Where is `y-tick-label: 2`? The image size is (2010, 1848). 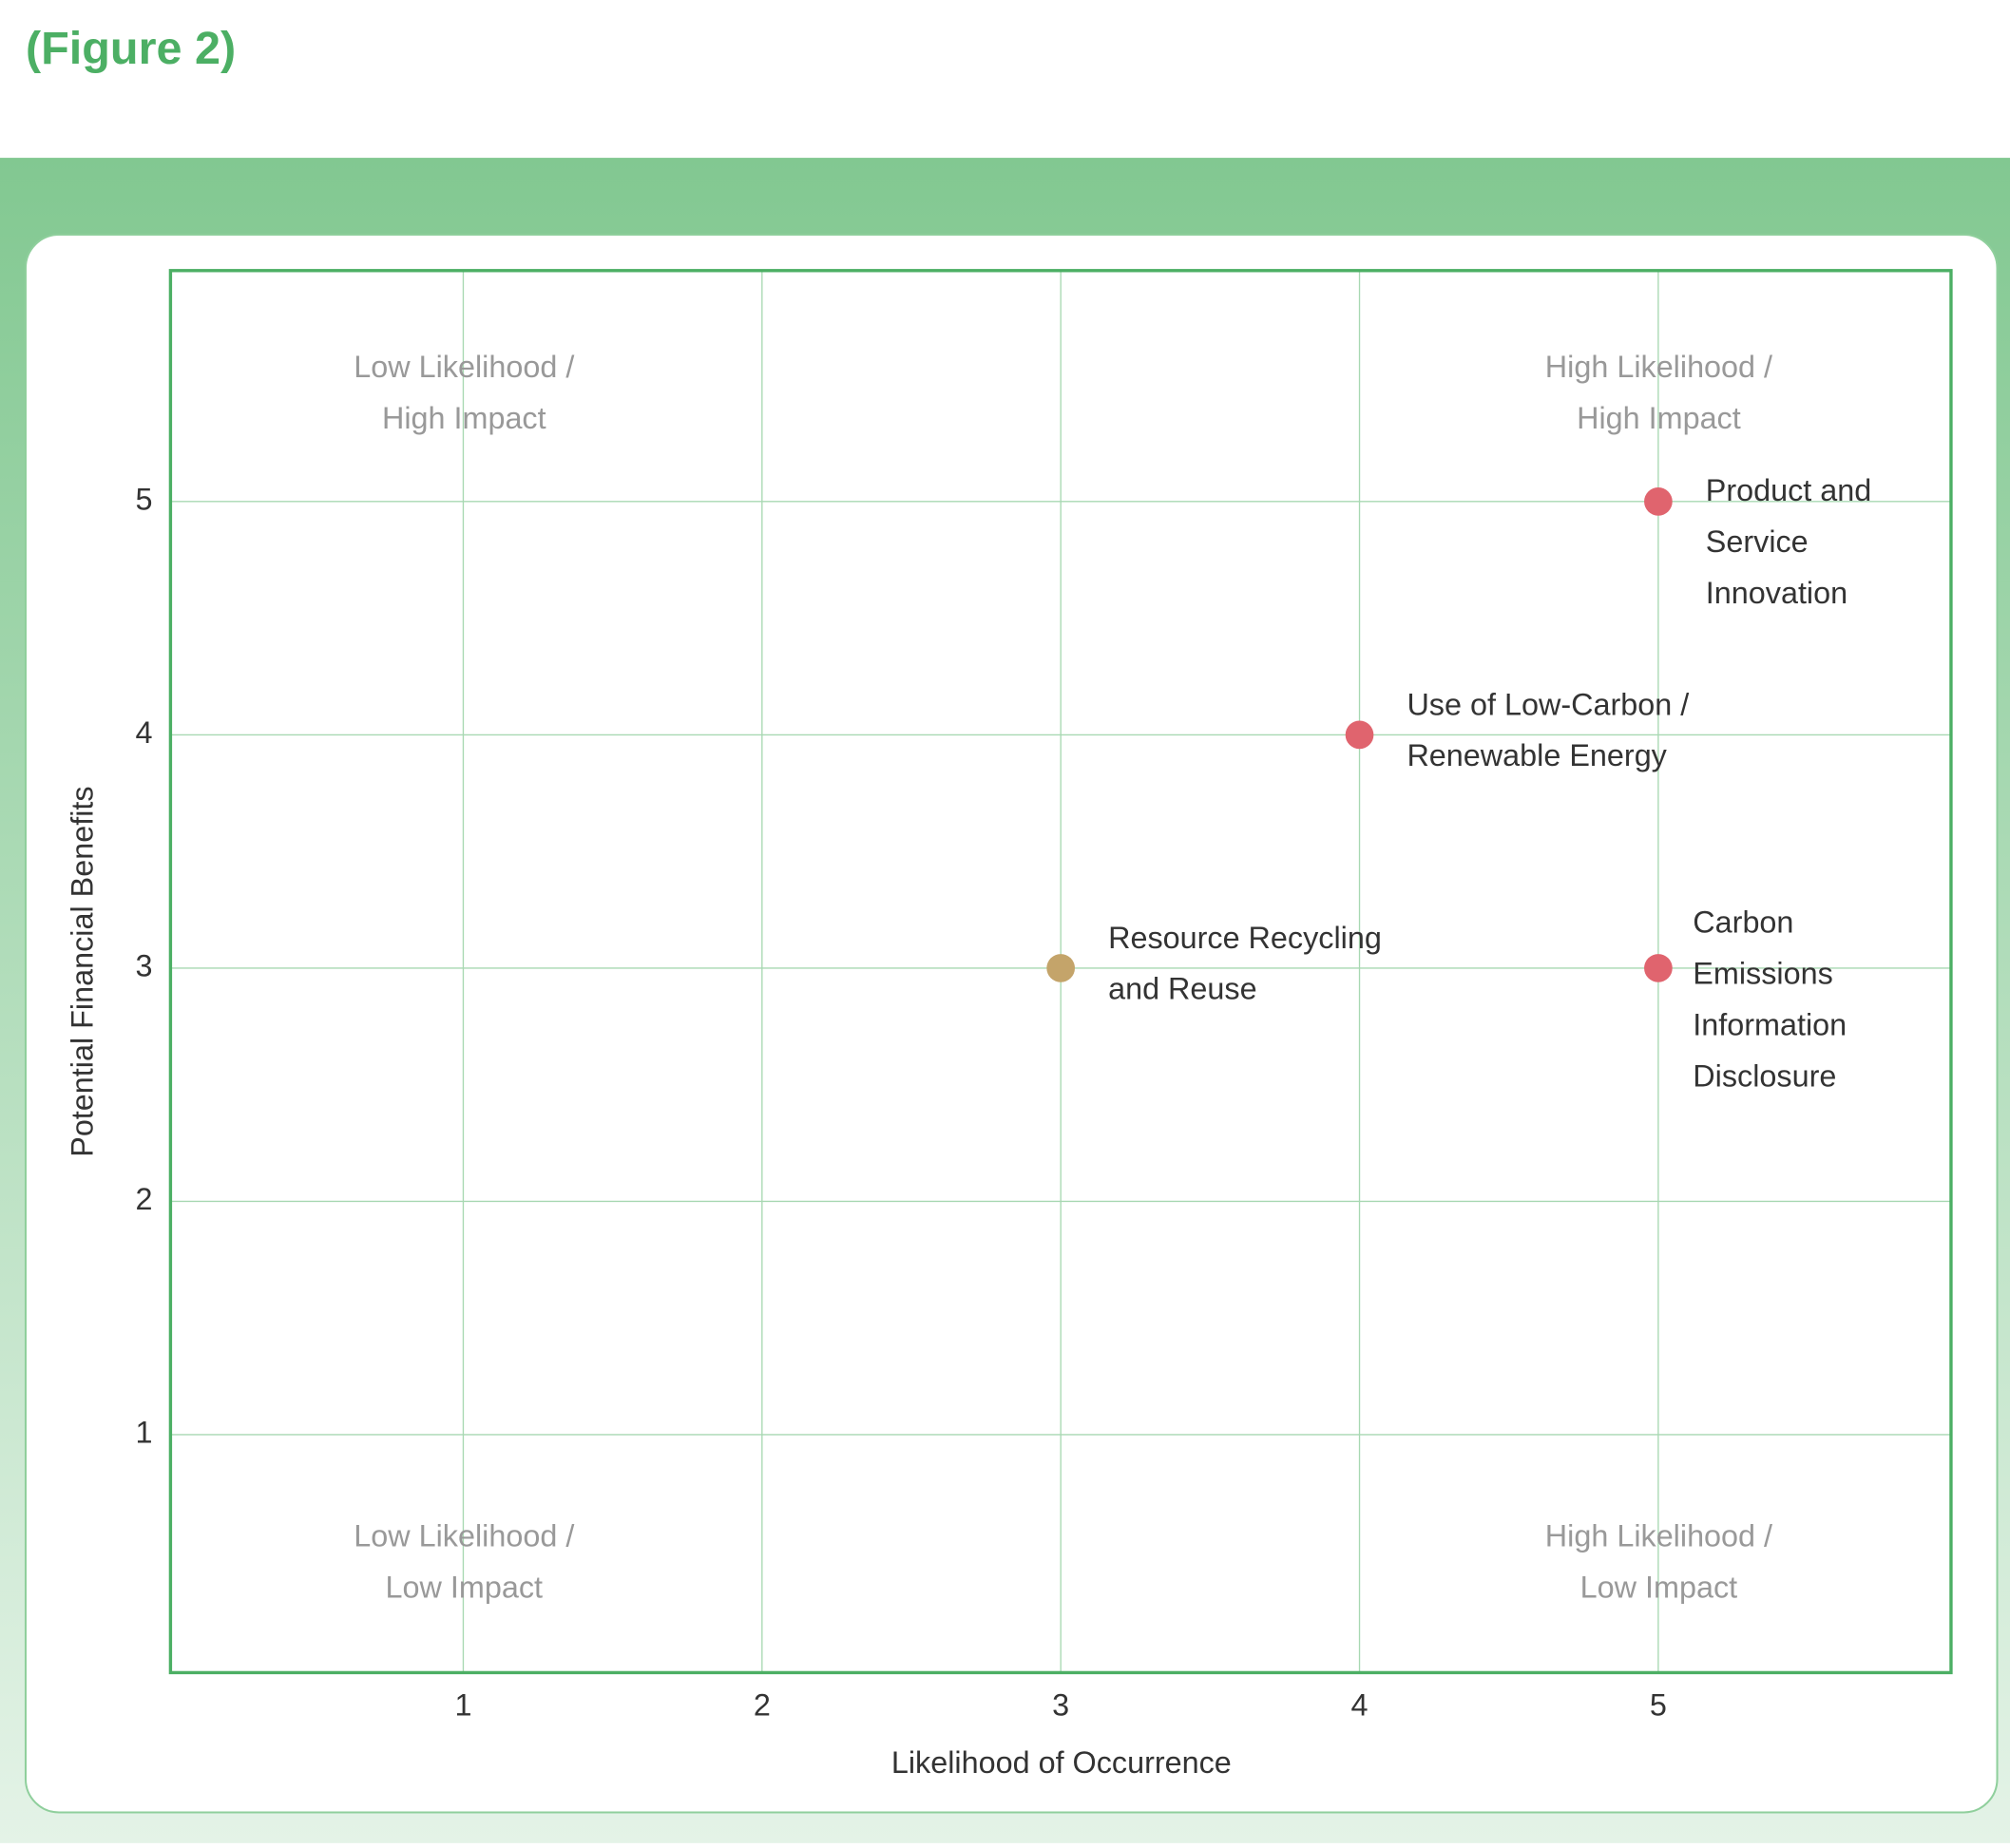
y-tick-label: 2 is located at coordinates (145, 1199).